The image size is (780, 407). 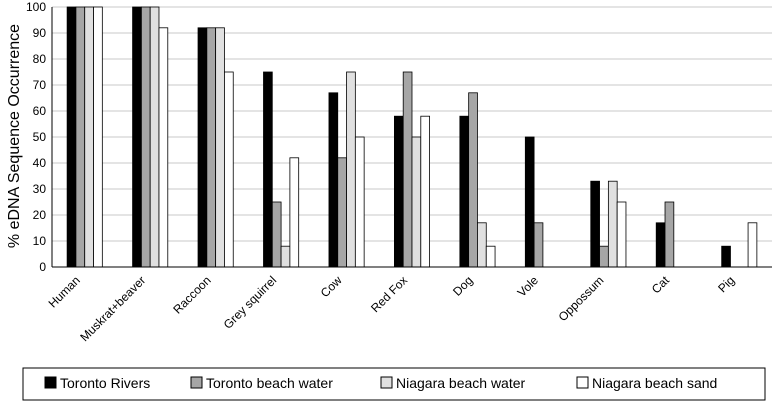 What do you see at coordinates (36, 7) in the screenshot?
I see `y-tick-label: 100` at bounding box center [36, 7].